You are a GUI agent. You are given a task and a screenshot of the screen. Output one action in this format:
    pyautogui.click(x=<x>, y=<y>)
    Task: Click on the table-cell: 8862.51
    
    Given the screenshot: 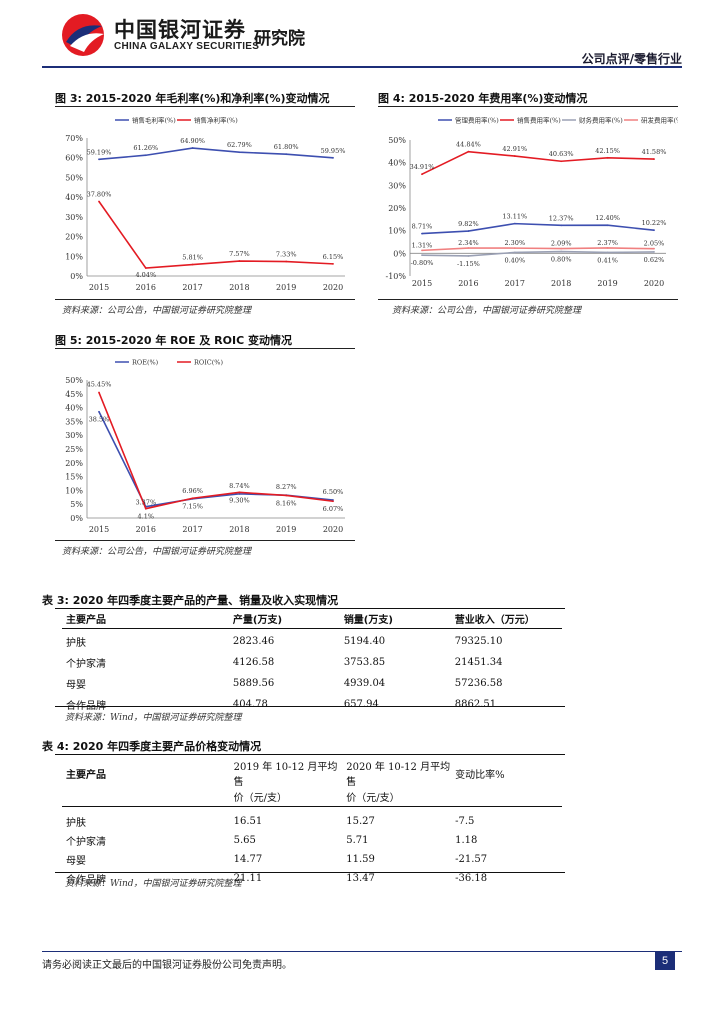 What is the action you would take?
    pyautogui.click(x=475, y=704)
    